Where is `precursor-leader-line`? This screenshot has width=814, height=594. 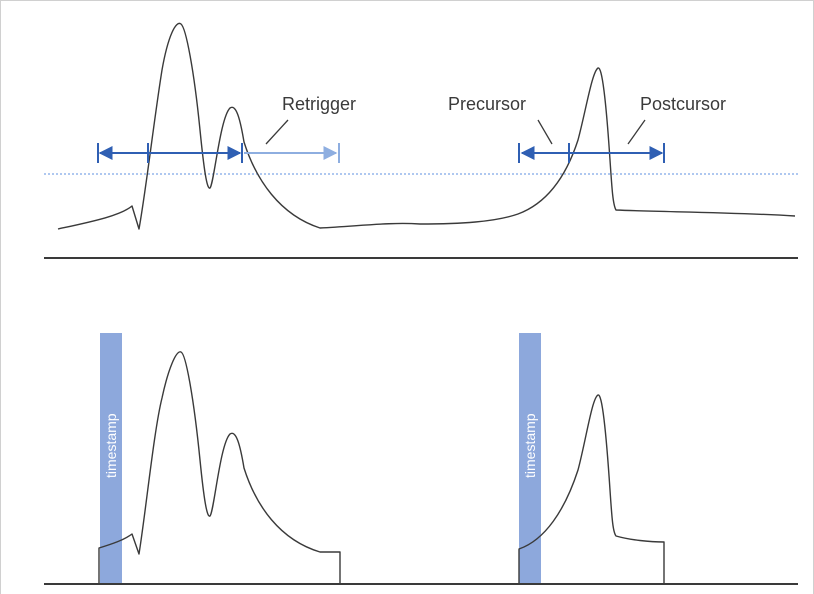 precursor-leader-line is located at coordinates (545, 132).